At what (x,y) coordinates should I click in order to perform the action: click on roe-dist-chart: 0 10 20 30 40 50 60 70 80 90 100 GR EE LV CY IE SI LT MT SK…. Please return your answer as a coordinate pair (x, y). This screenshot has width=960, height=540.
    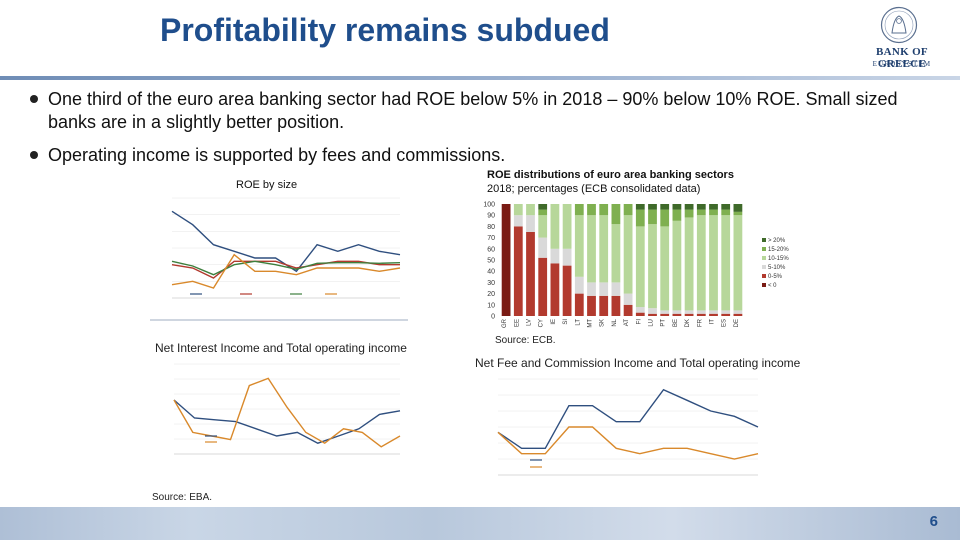
    Looking at the image, I should click on (635, 263).